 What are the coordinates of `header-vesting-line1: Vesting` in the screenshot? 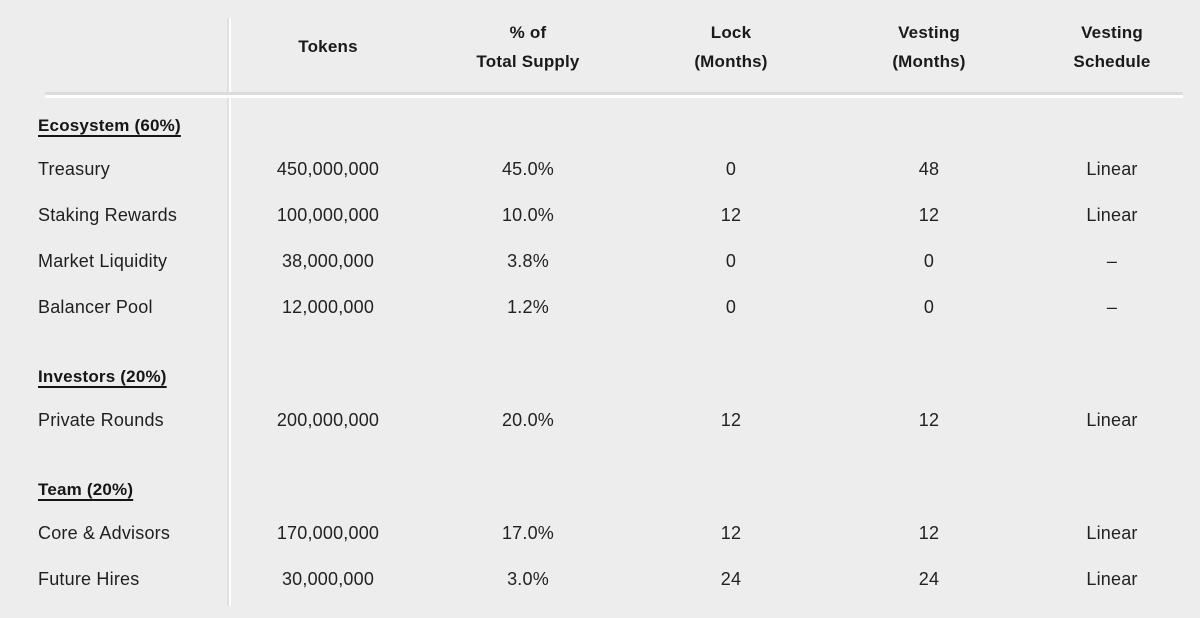 It's located at (929, 32).